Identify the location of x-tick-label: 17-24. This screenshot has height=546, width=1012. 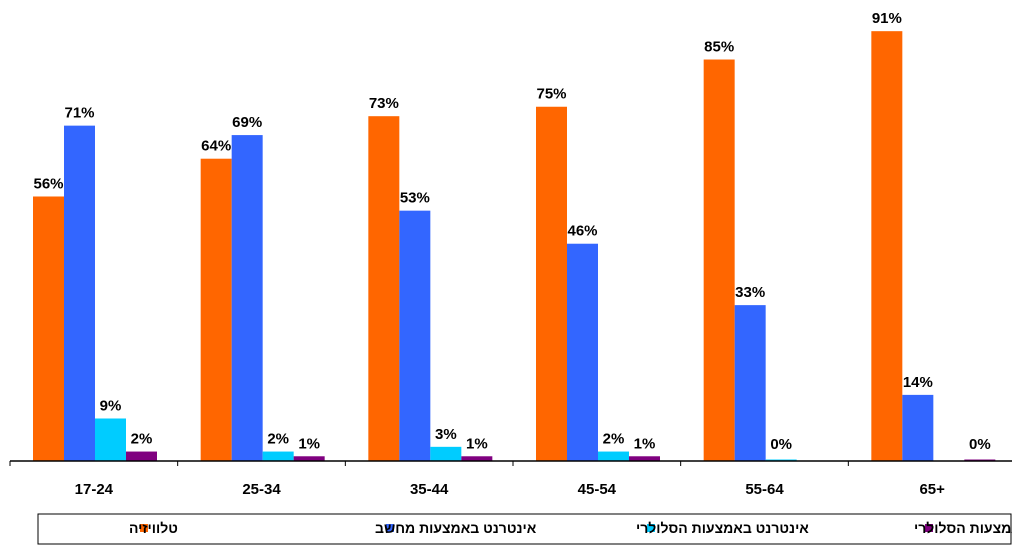
(94, 489).